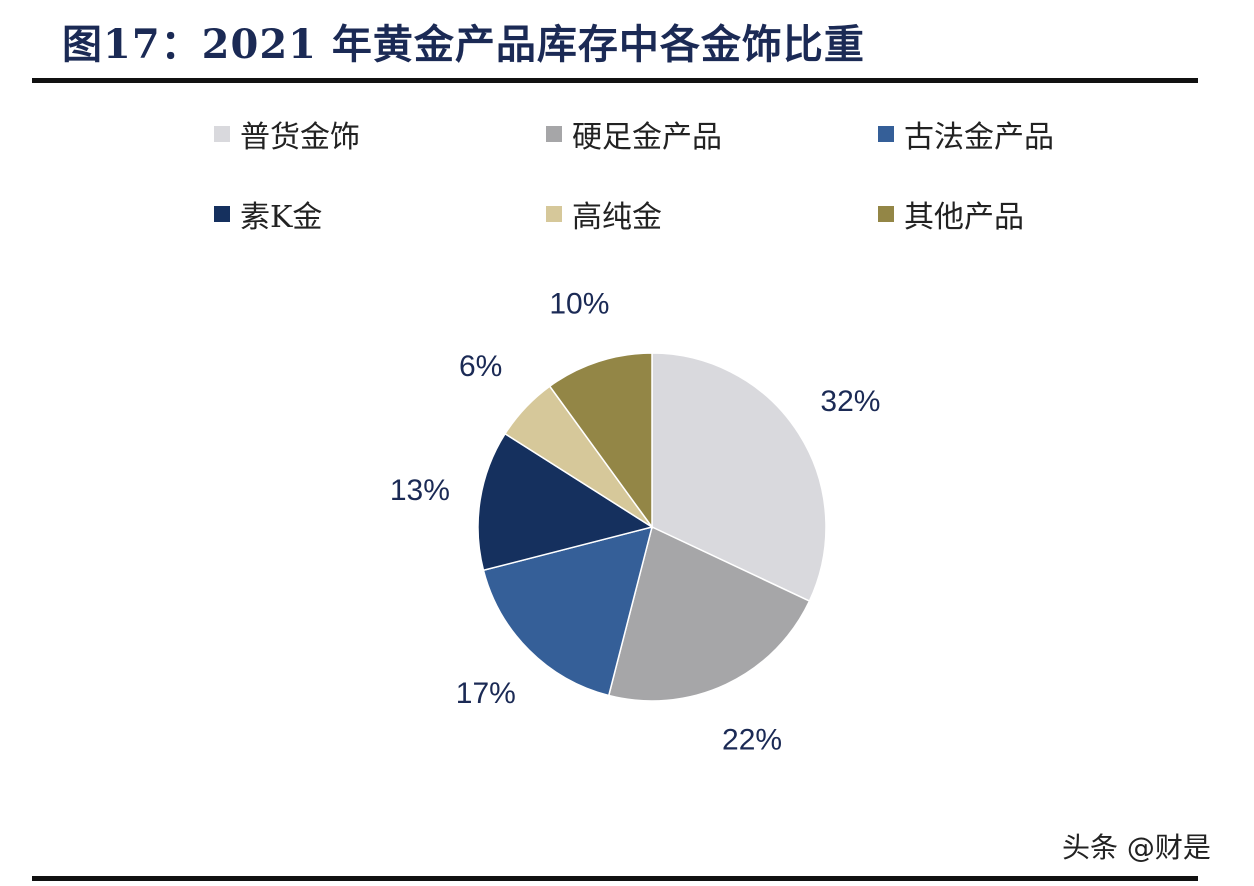 The width and height of the screenshot is (1254, 886). Describe the element at coordinates (964, 217) in the screenshot. I see `legend-label: 其他产品` at that location.